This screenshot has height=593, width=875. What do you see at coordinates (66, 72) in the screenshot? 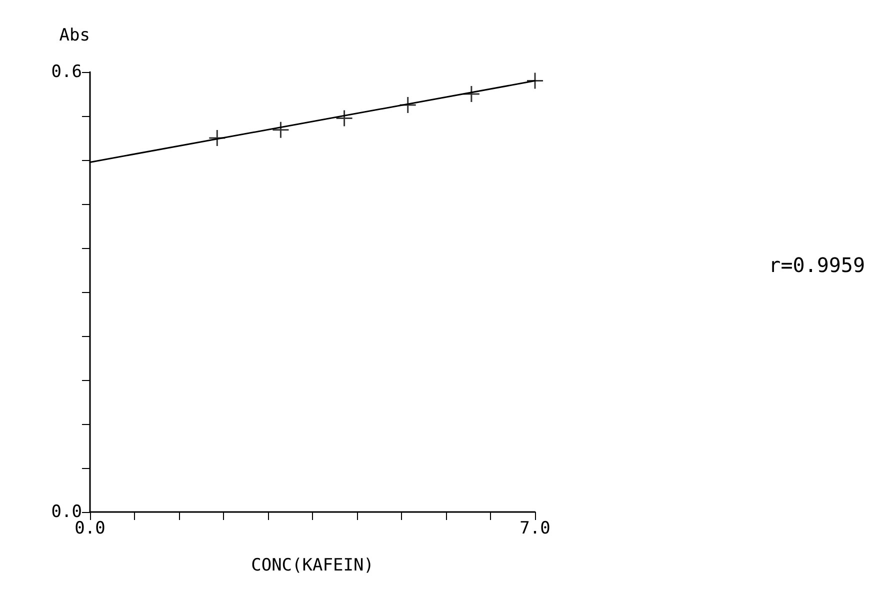
I see `y-tick-label: 0.6` at bounding box center [66, 72].